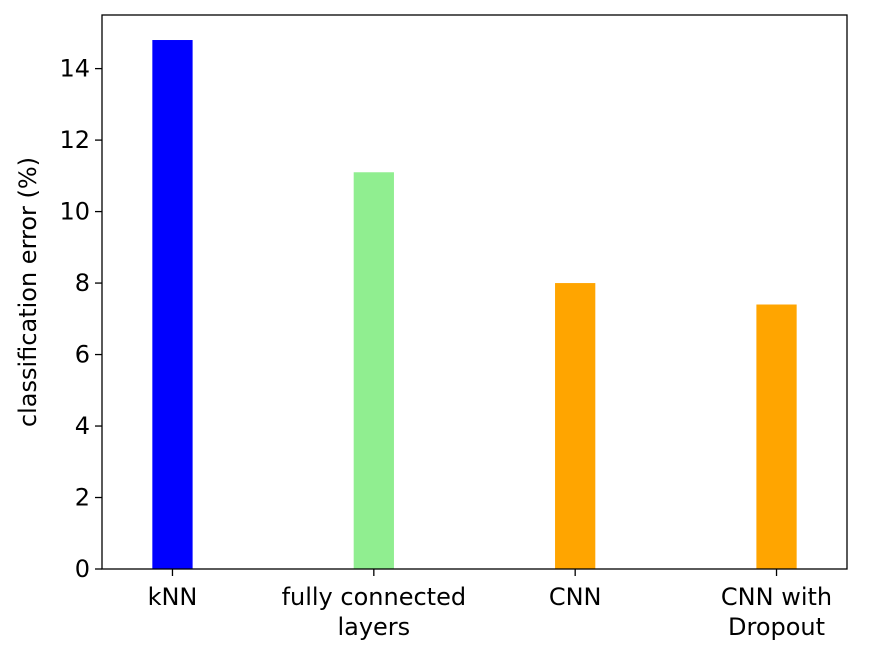 This screenshot has width=874, height=659. What do you see at coordinates (82, 569) in the screenshot?
I see `y-tick-label-0: 0` at bounding box center [82, 569].